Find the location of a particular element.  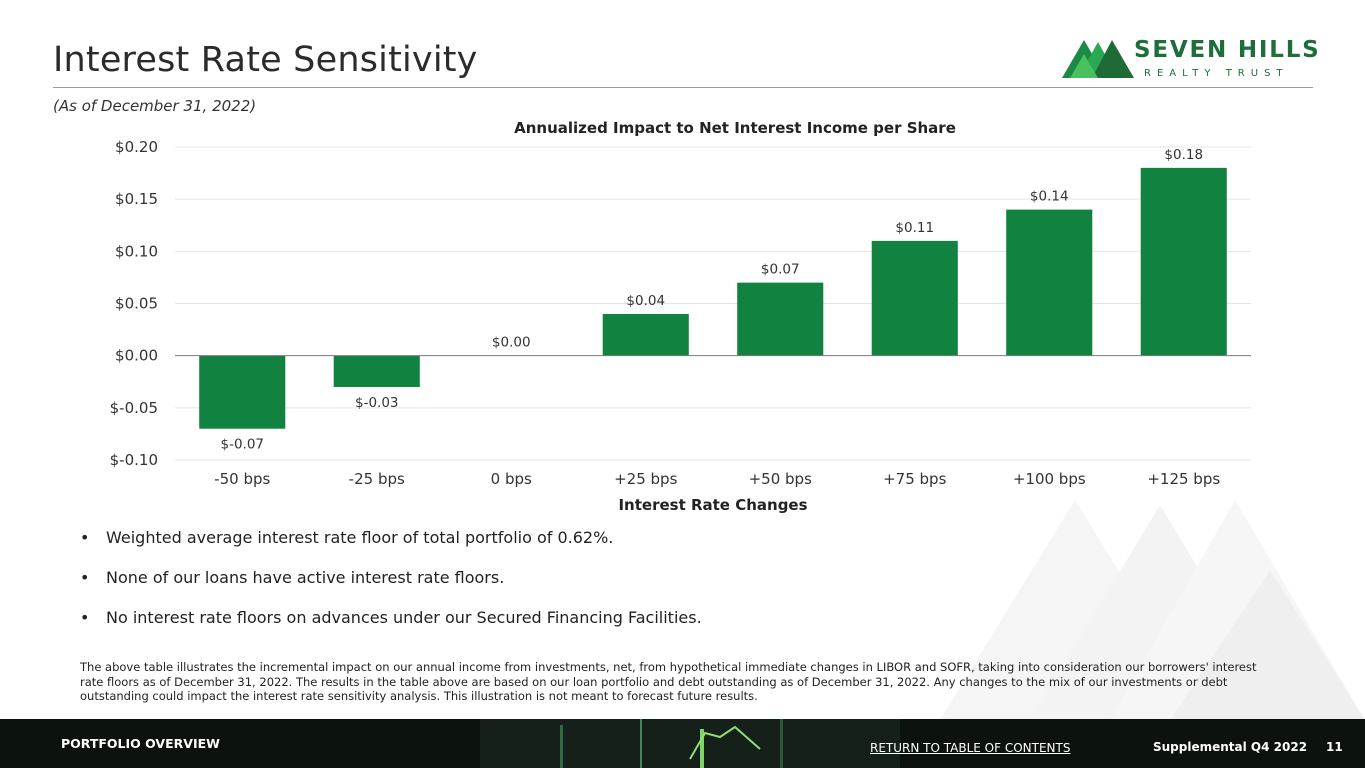

x-tick-label: +125 bps is located at coordinates (1183, 479).